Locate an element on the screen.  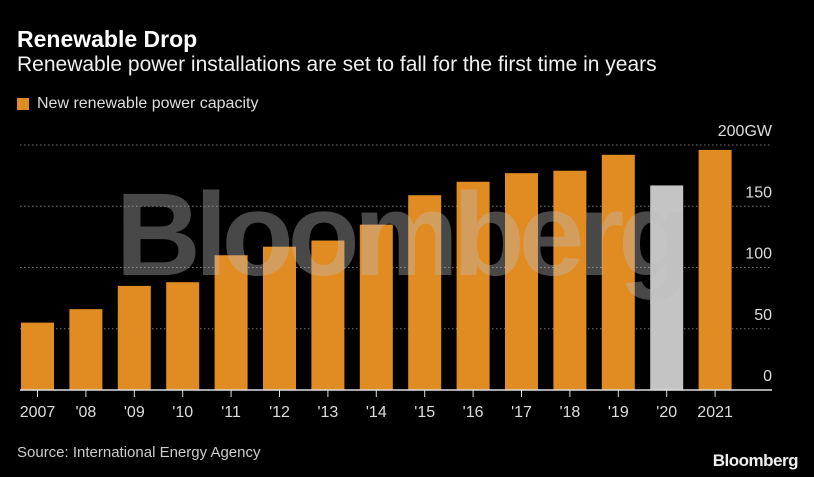
legend-label: New renewable power capacity is located at coordinates (148, 103).